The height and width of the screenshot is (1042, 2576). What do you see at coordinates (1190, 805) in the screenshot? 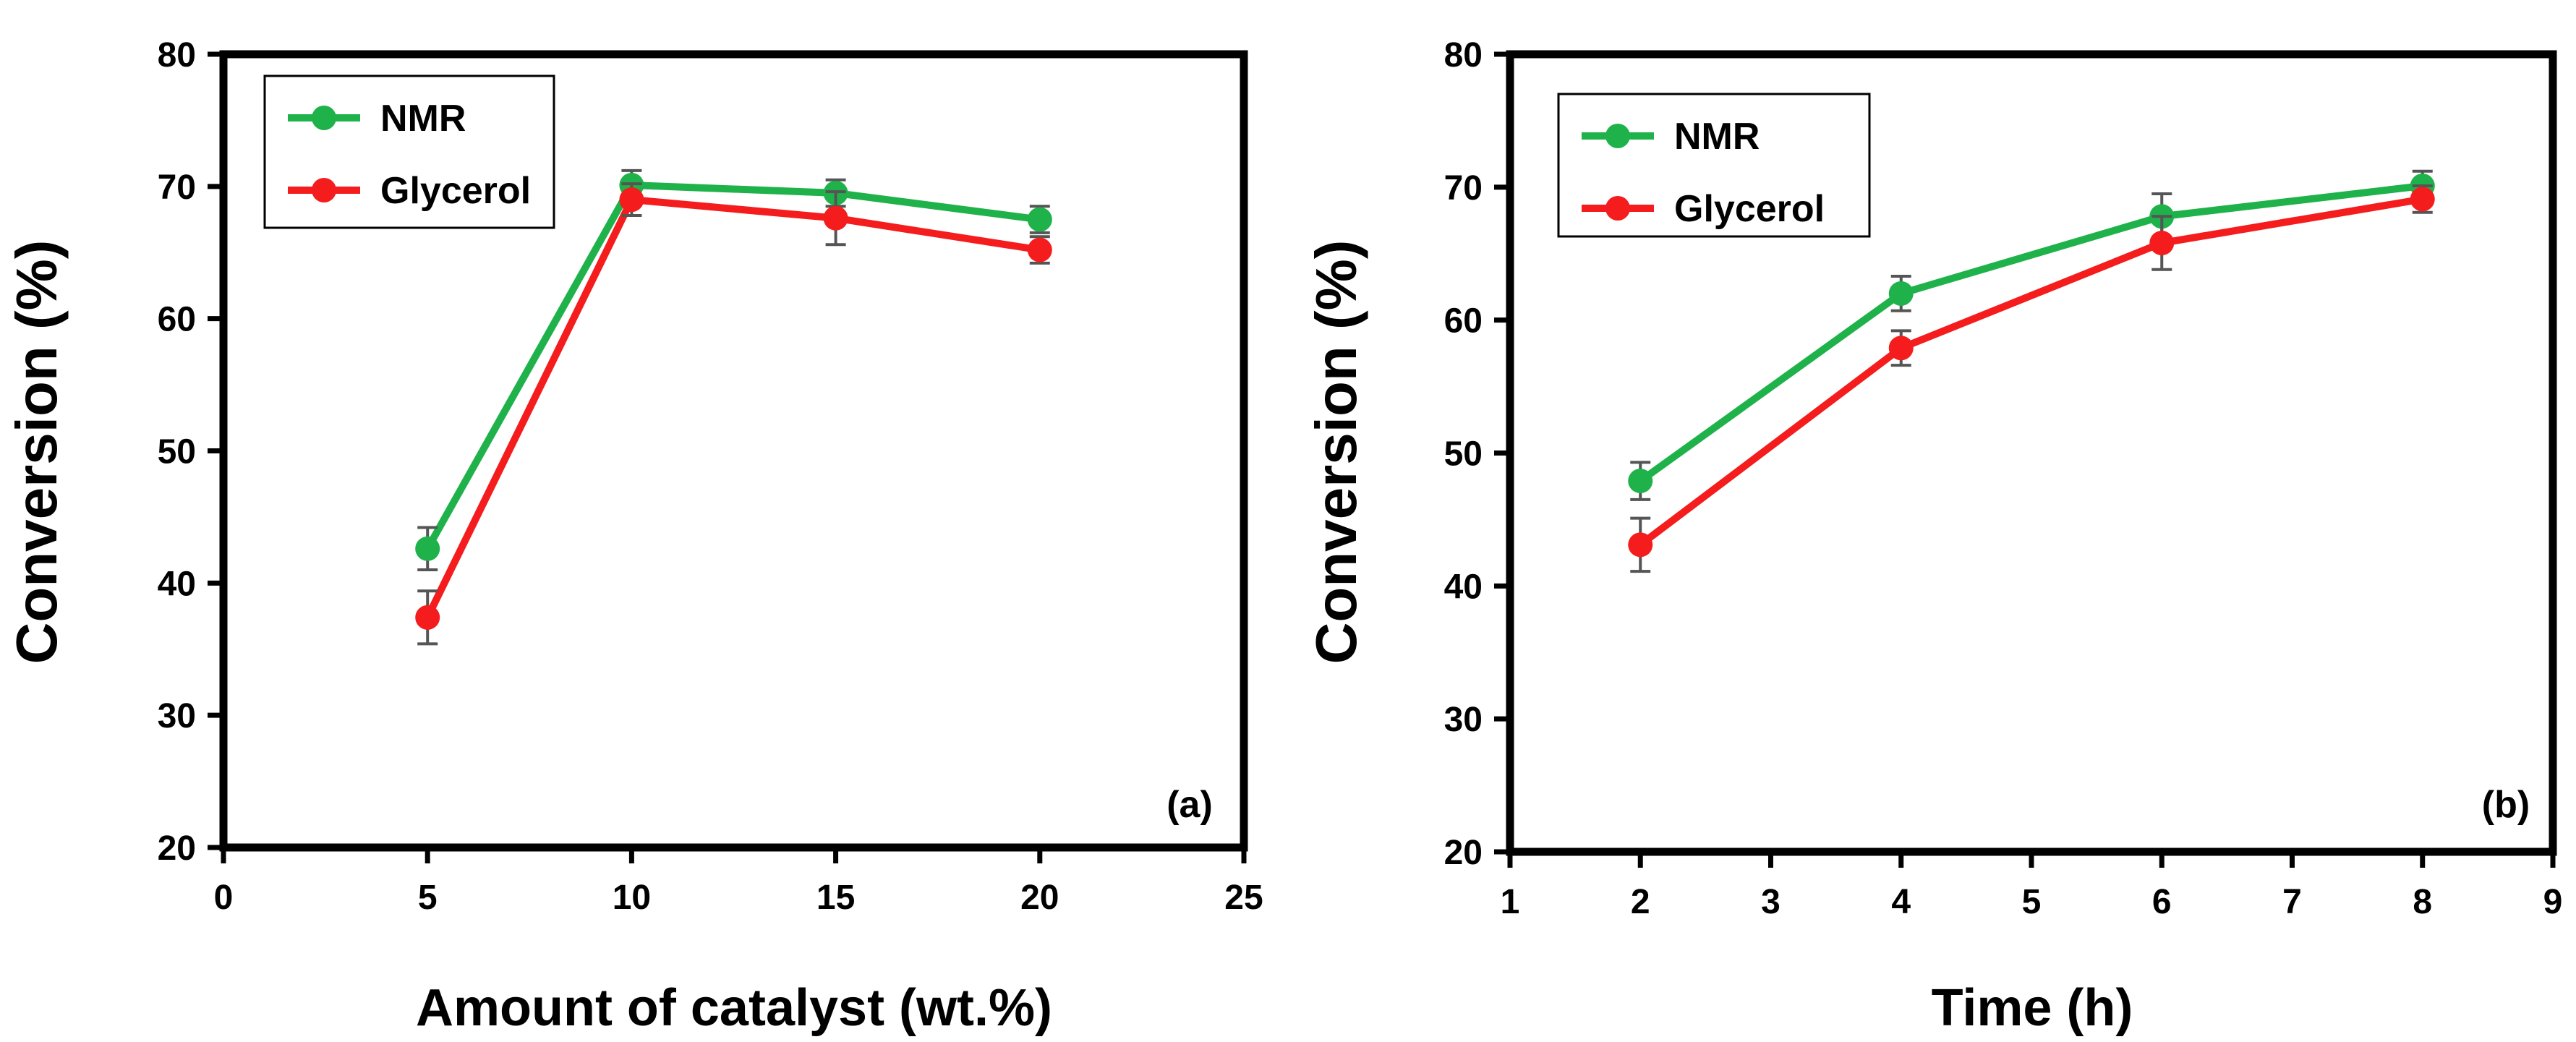
I see `panel-label: (a)` at bounding box center [1190, 805].